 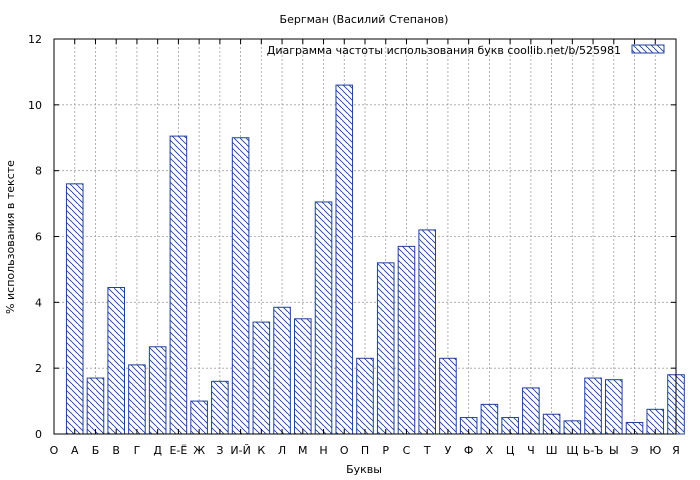 What do you see at coordinates (240, 450) in the screenshot?
I see `x-tick-label: И-Й` at bounding box center [240, 450].